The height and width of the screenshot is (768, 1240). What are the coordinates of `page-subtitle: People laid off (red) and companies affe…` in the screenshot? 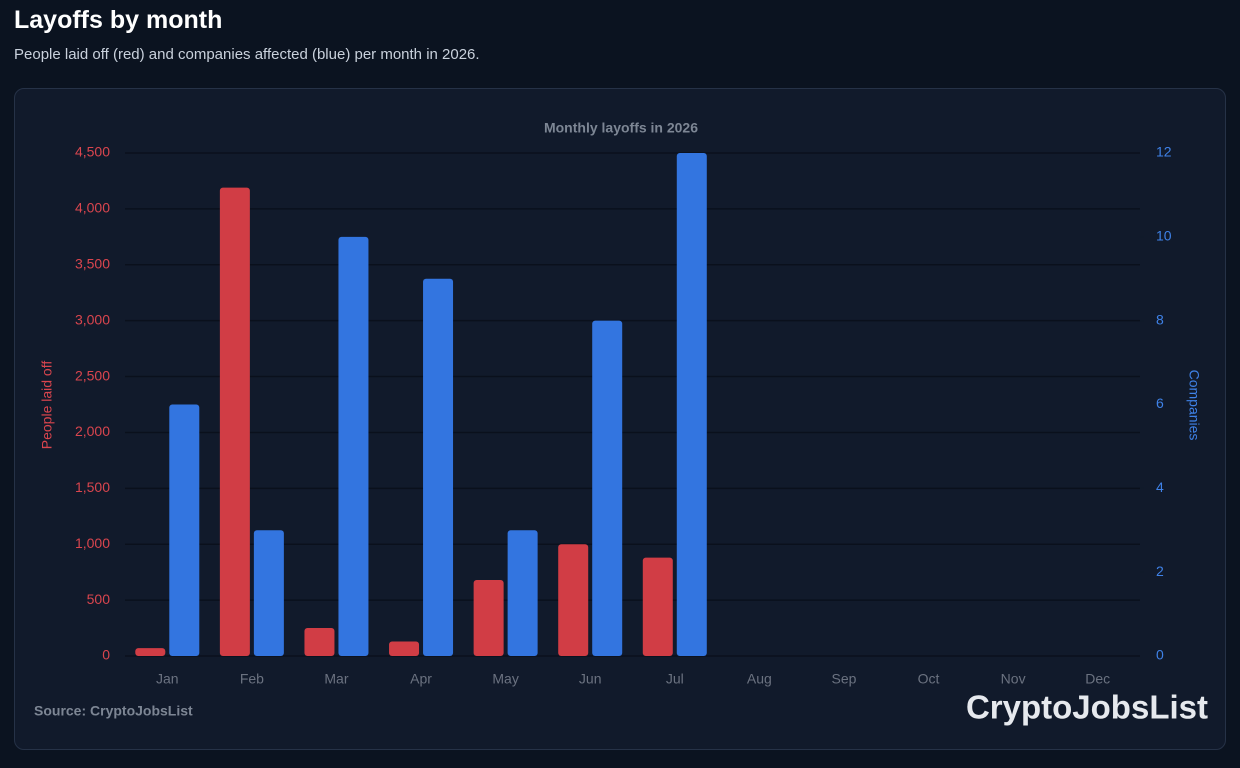 It's located at (247, 54).